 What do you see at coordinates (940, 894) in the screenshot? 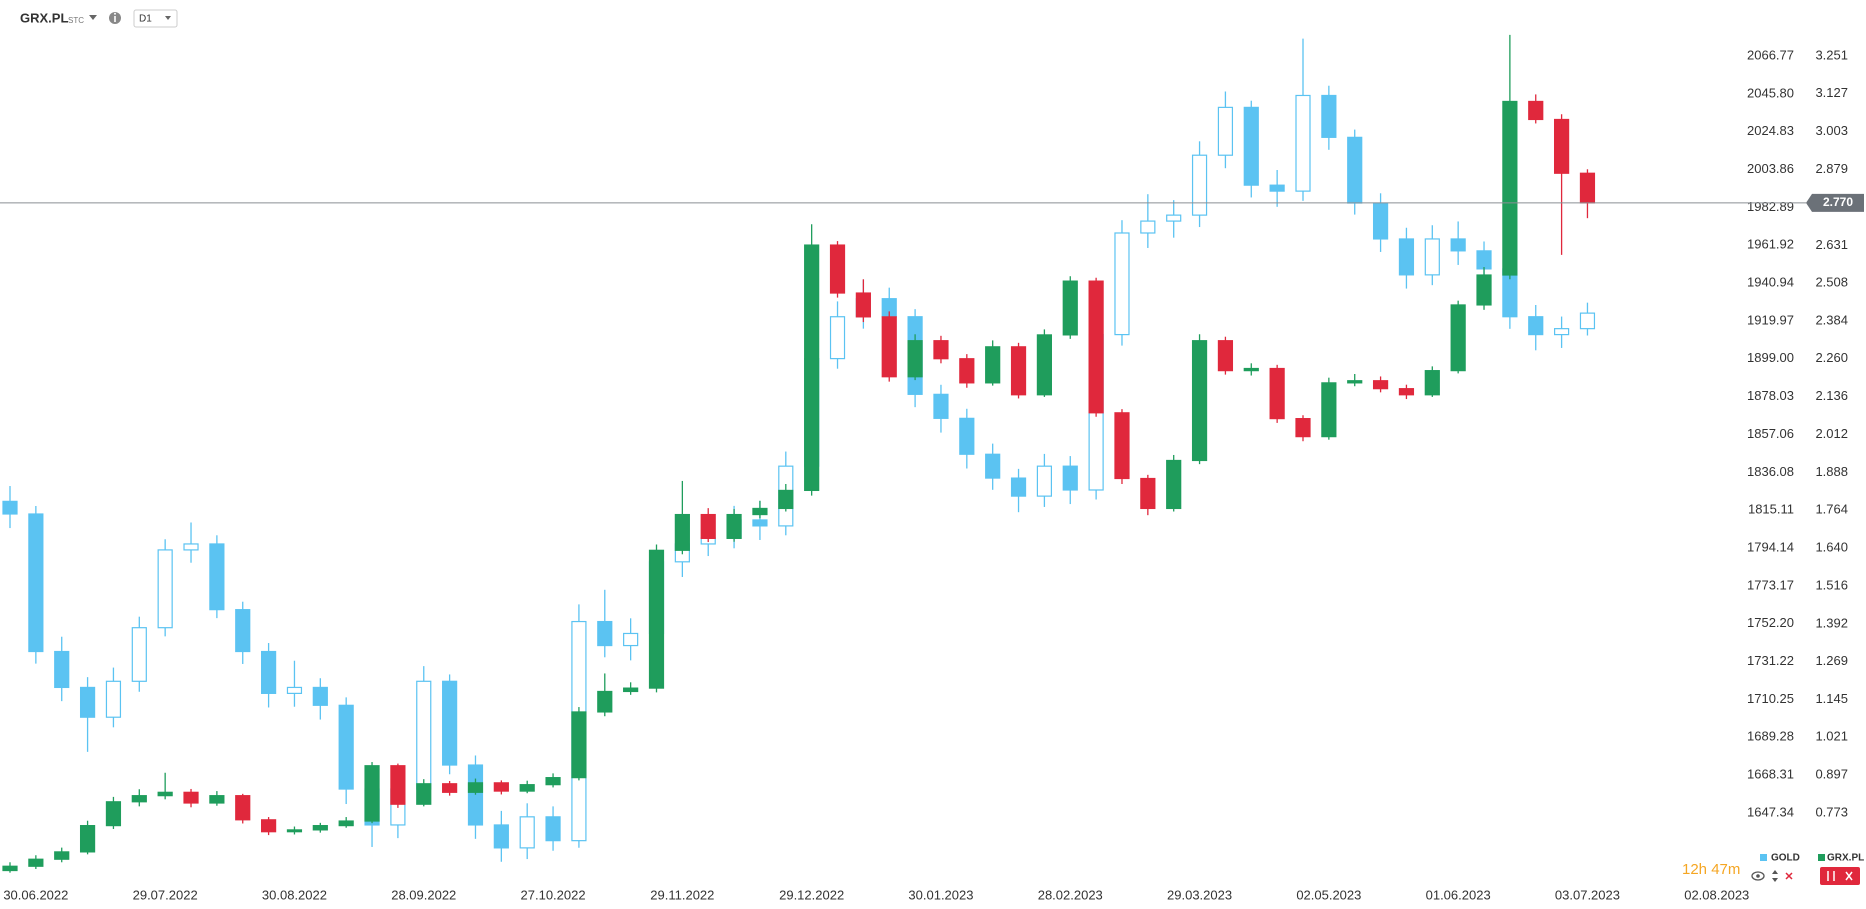
I see `x-tick-label: 30.01.2023` at bounding box center [940, 894].